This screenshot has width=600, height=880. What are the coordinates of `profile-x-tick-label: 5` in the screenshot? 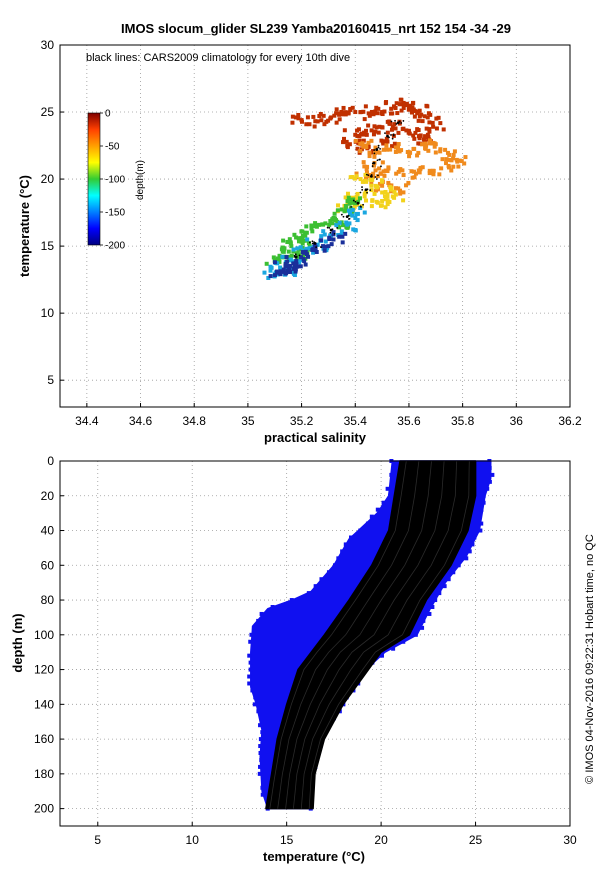 It's located at (97, 840).